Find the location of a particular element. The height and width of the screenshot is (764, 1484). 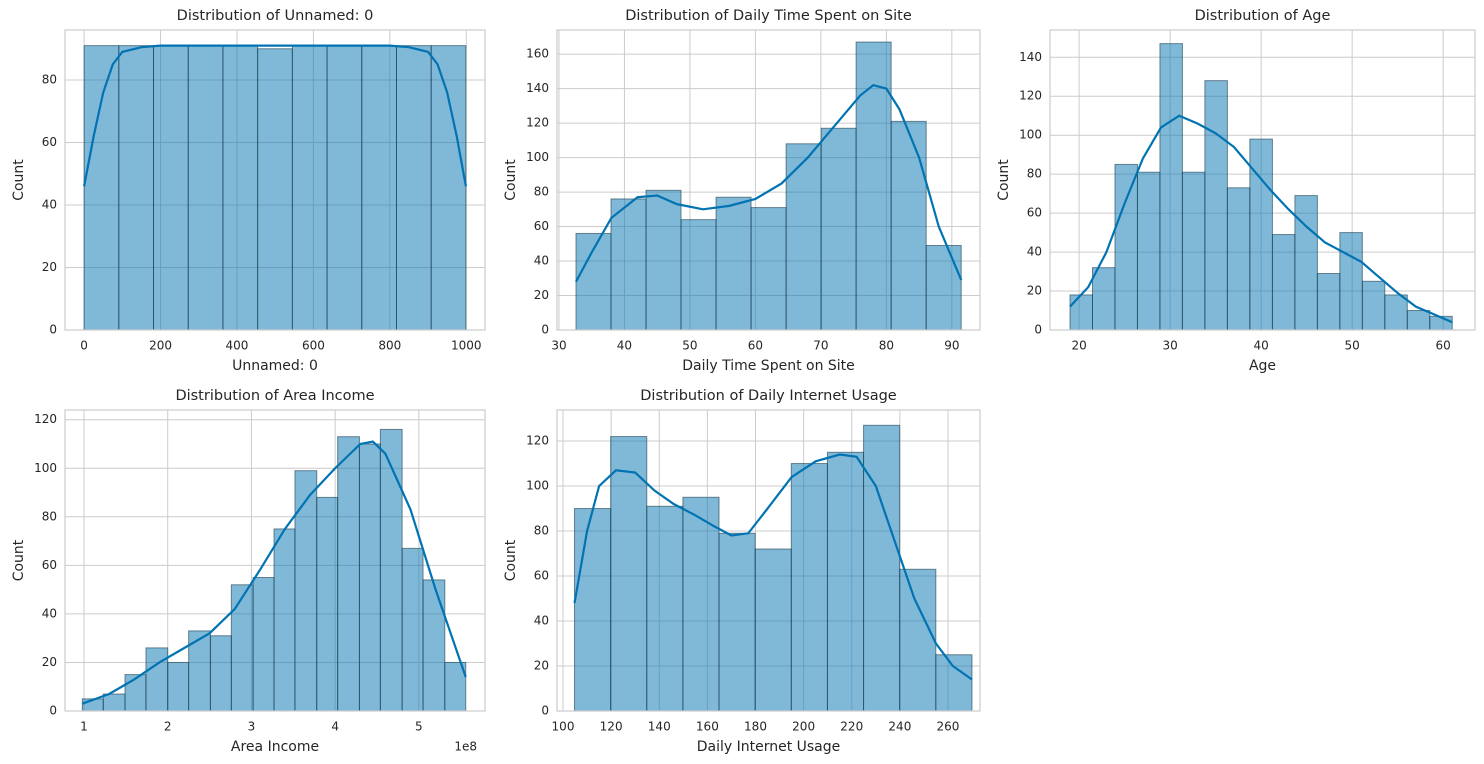

offset-text: 1e8 is located at coordinates (465, 747).